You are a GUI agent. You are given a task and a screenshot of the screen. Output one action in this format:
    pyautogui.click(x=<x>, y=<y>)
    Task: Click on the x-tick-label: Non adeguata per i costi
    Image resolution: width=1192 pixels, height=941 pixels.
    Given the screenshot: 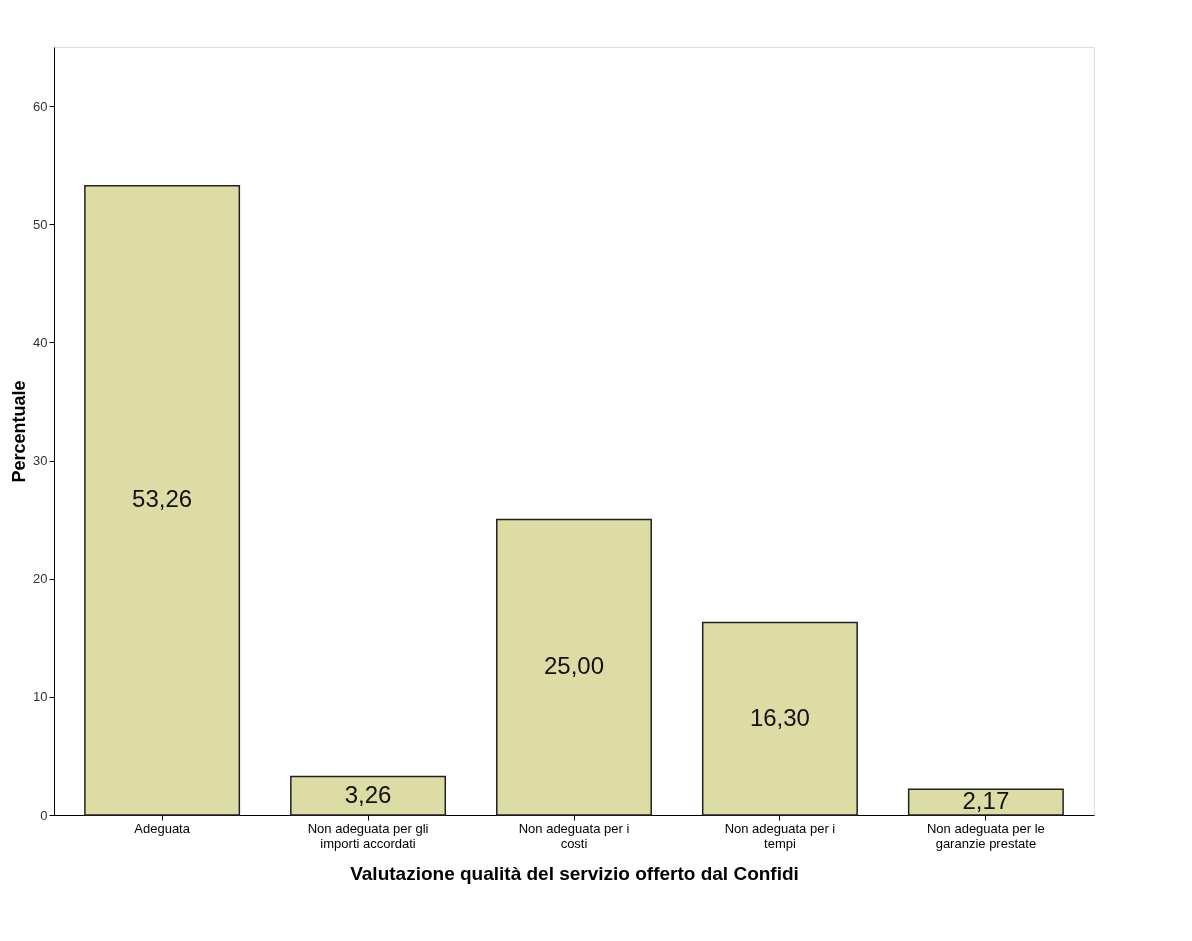 What is the action you would take?
    pyautogui.click(x=574, y=835)
    